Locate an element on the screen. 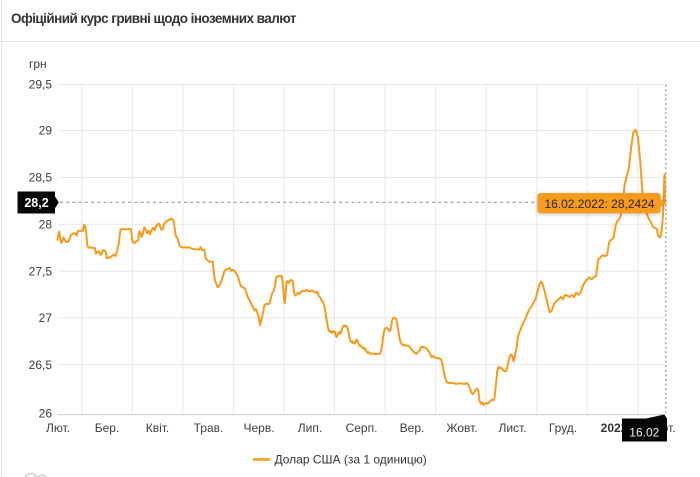 This screenshot has height=477, width=700. svg-text: 27,5 is located at coordinates (41, 271).